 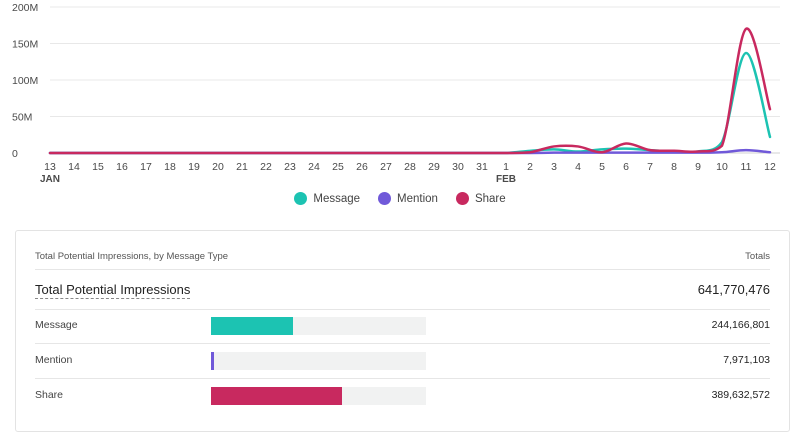 What do you see at coordinates (54, 360) in the screenshot?
I see `row-label-mention: Mention` at bounding box center [54, 360].